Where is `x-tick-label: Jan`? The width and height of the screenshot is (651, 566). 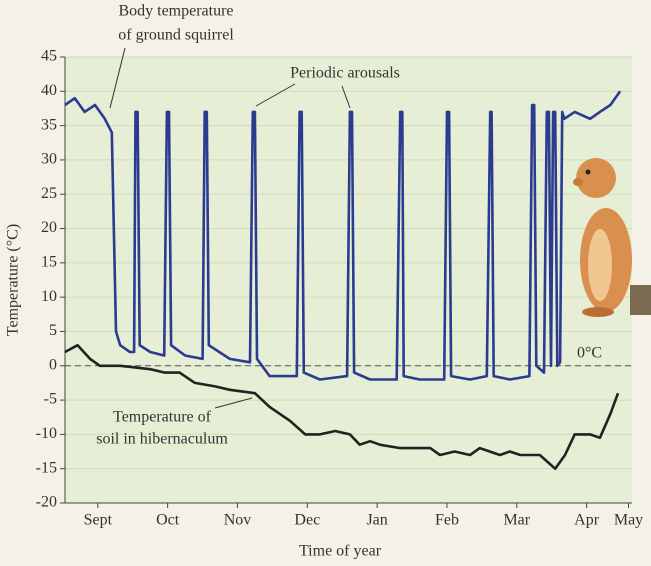
x-tick-label: Jan is located at coordinates (376, 520).